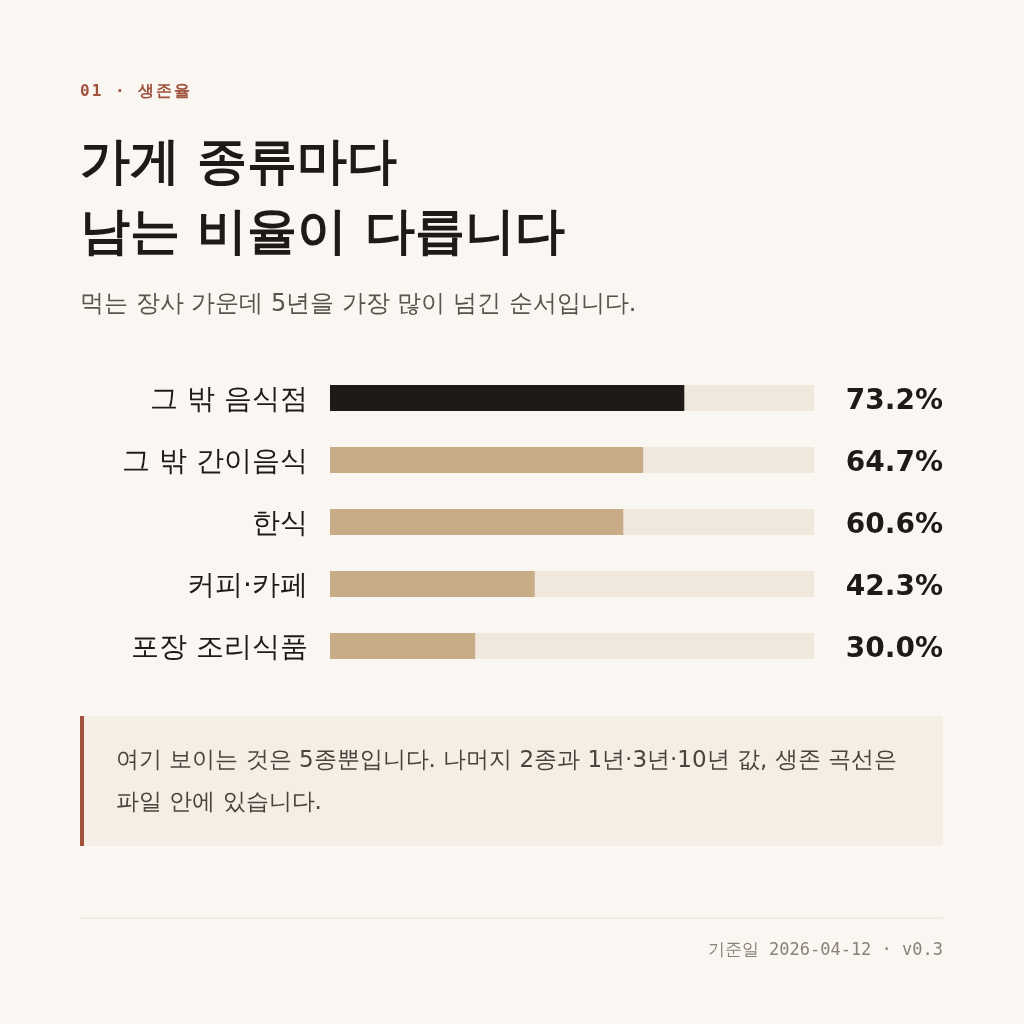 This screenshot has width=1024, height=1024. What do you see at coordinates (894, 585) in the screenshot?
I see `data-label: 42.3%` at bounding box center [894, 585].